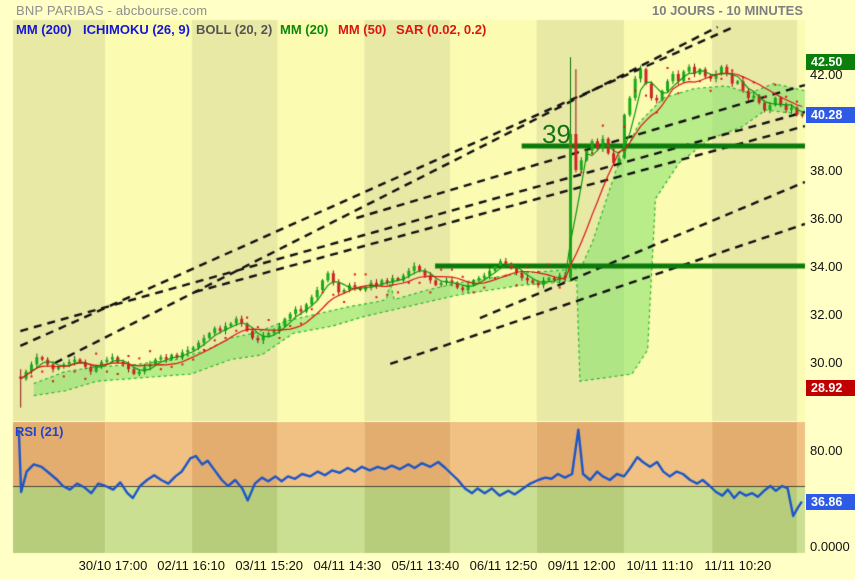 This screenshot has height=580, width=855. What do you see at coordinates (830, 501) in the screenshot?
I see `rsi-badge-last: 36.86` at bounding box center [830, 501].